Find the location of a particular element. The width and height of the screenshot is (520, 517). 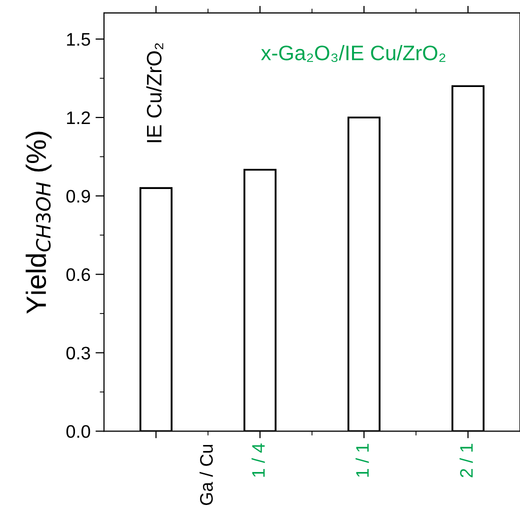

x-tick-label: 2 / 1 is located at coordinates (466, 461).